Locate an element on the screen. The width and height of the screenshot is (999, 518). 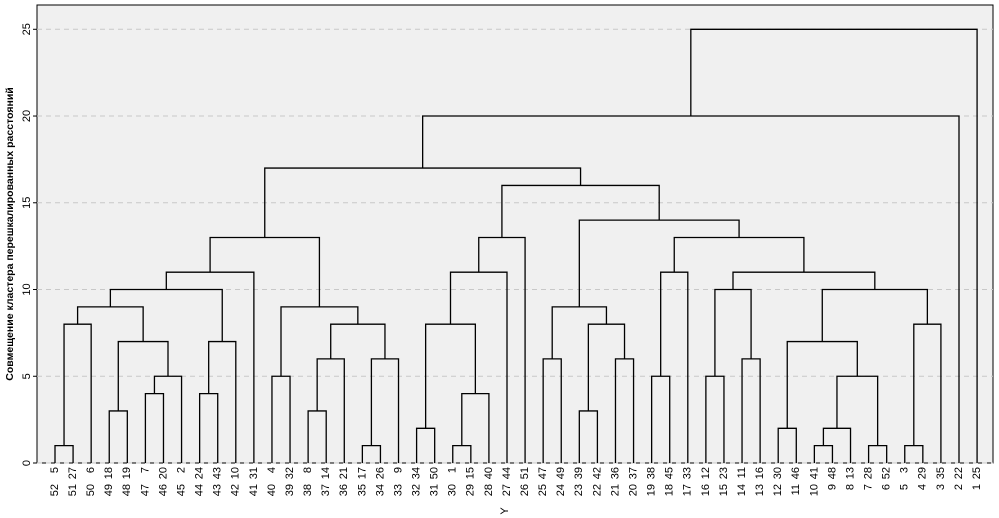
leaf-label: 48 is located at coordinates (832, 473).